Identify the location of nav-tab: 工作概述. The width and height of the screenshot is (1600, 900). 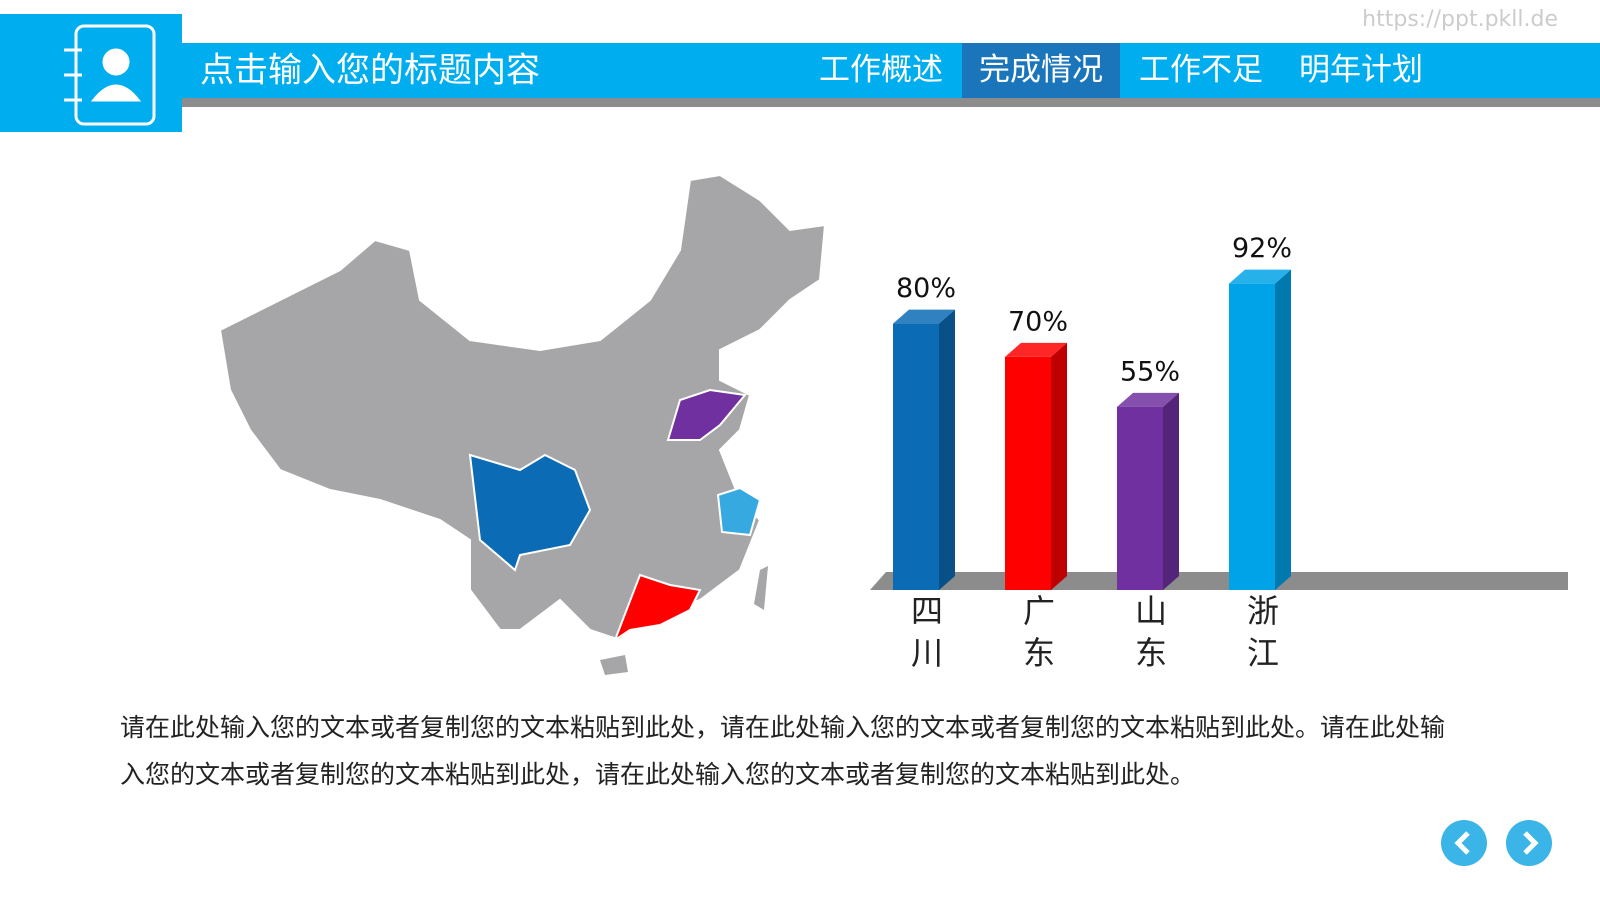
(881, 70).